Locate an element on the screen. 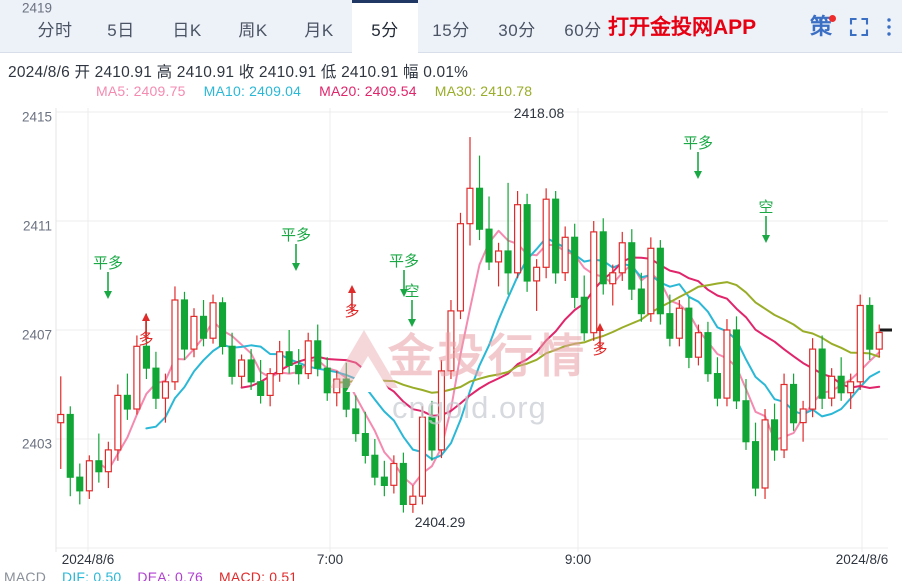 The width and height of the screenshot is (902, 581). period-tab-0: 分时 is located at coordinates (55, 26).